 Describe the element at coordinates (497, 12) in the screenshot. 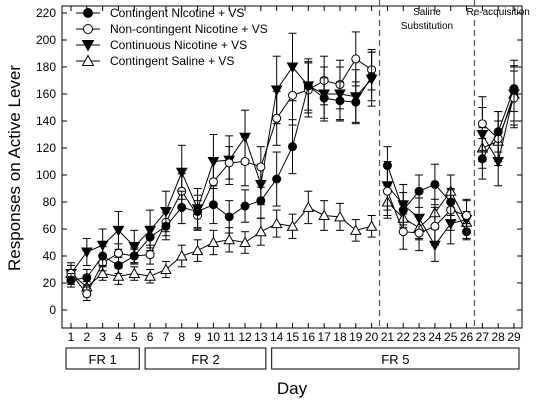

I see `phase-annotation-label: Re-acquisition` at that location.